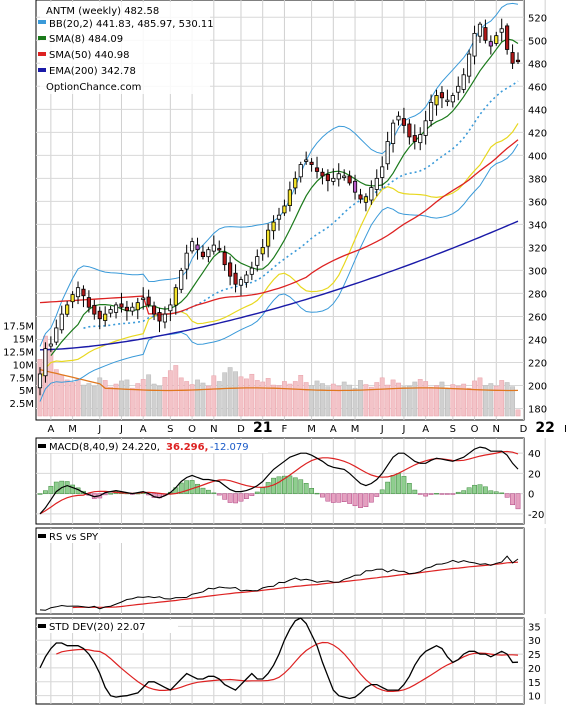  I want to click on volume-tick-label: 17.5M, so click(18, 327).